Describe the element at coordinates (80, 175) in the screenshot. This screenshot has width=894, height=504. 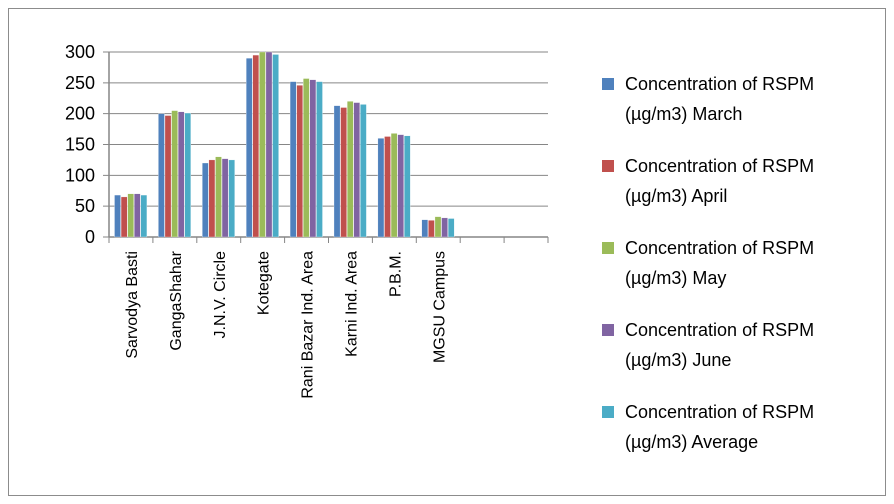
I see `y-tick-label: 100` at that location.